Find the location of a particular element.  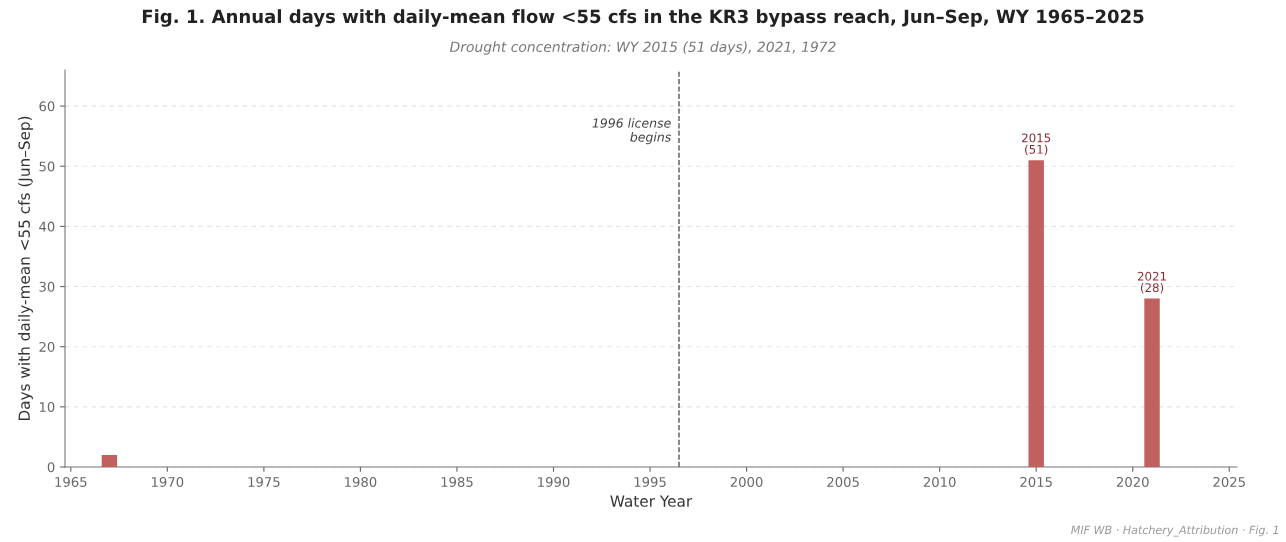

y-tick-label: 30 is located at coordinates (47, 286).